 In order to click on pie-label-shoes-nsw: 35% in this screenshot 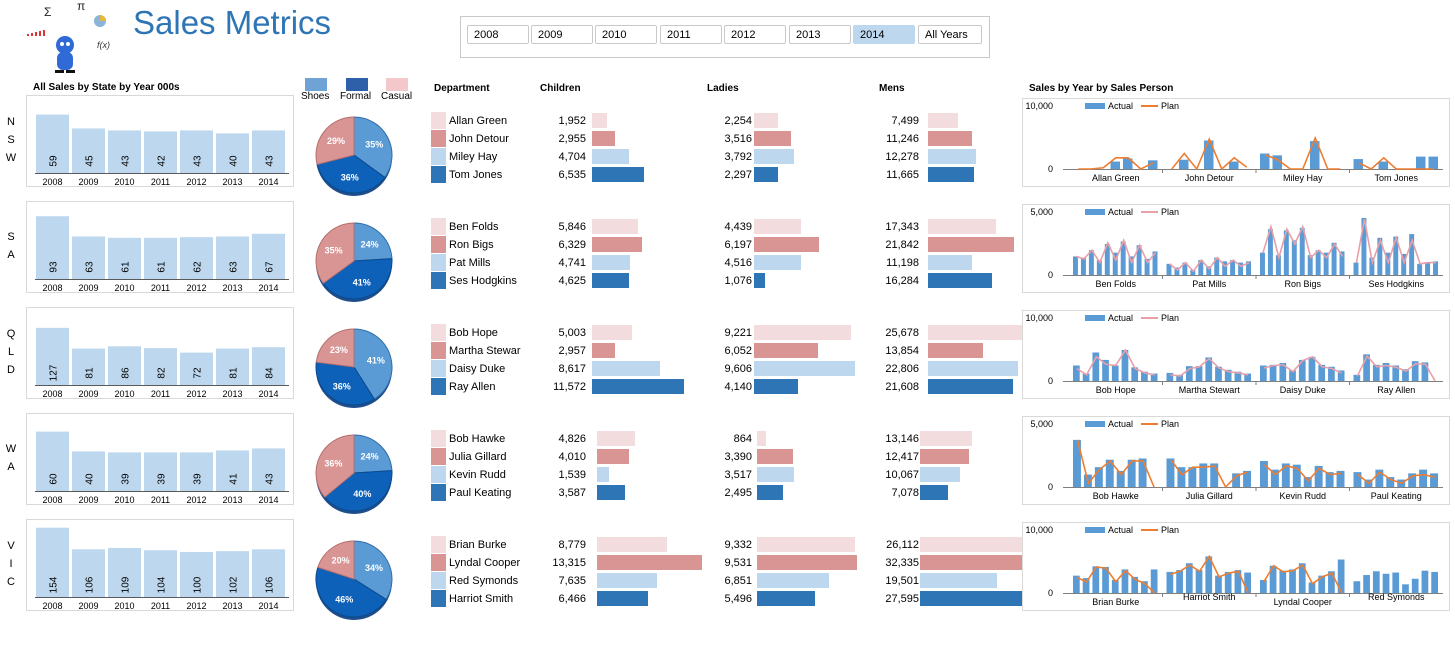, I will do `click(374, 145)`.